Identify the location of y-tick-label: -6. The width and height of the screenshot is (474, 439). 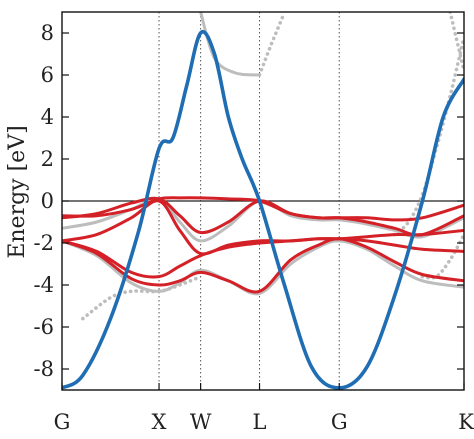
(44, 327).